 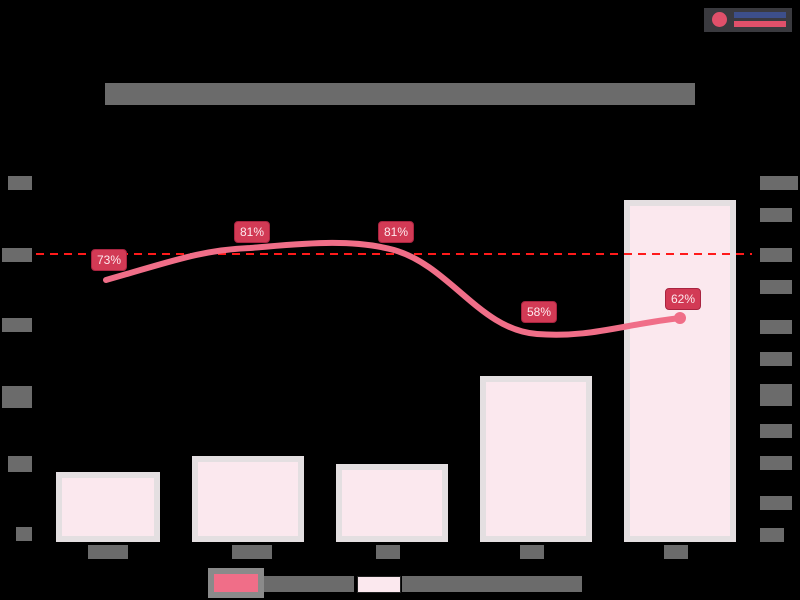 What do you see at coordinates (109, 260) in the screenshot?
I see `data-label: 73%` at bounding box center [109, 260].